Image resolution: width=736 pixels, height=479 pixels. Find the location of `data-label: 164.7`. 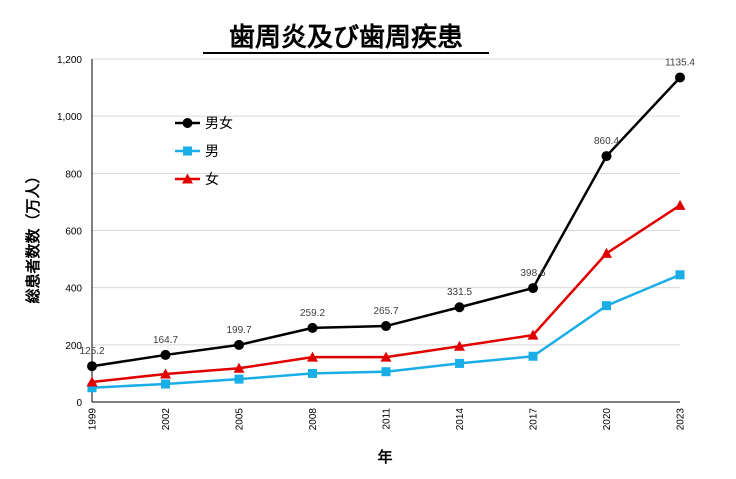

data-label: 164.7 is located at coordinates (165, 340).